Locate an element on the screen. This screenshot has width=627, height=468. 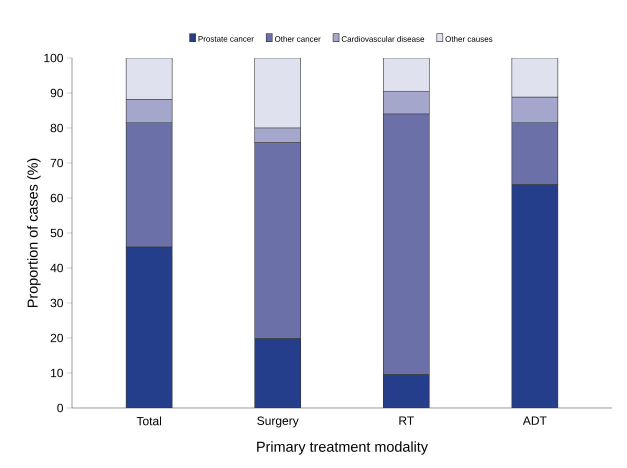
legend-label: Other causes is located at coordinates (468, 39).